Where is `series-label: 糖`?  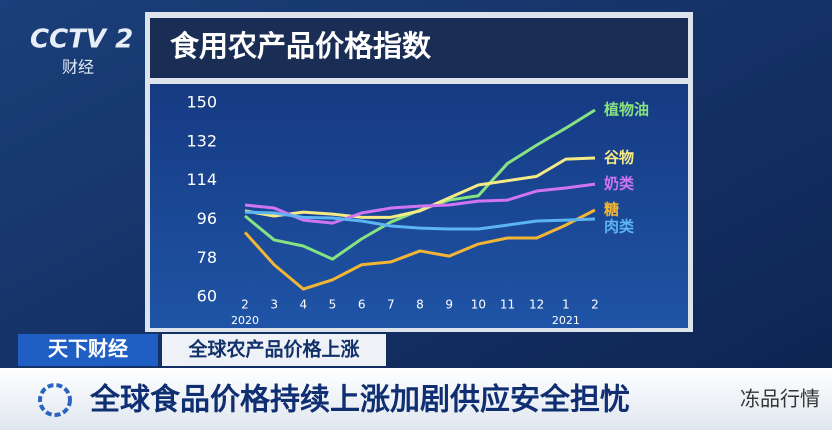 series-label: 糖 is located at coordinates (611, 209).